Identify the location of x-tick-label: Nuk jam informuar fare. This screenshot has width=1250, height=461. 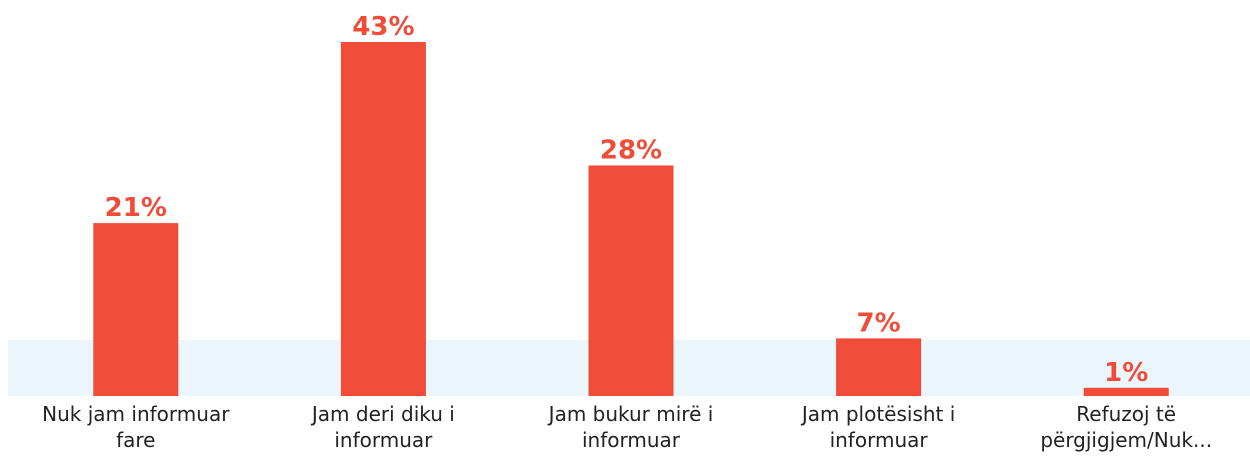
(136, 427).